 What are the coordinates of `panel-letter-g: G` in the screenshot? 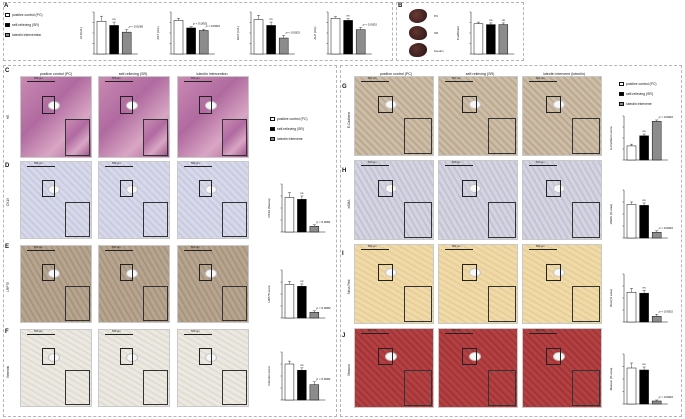 It's located at (344, 87).